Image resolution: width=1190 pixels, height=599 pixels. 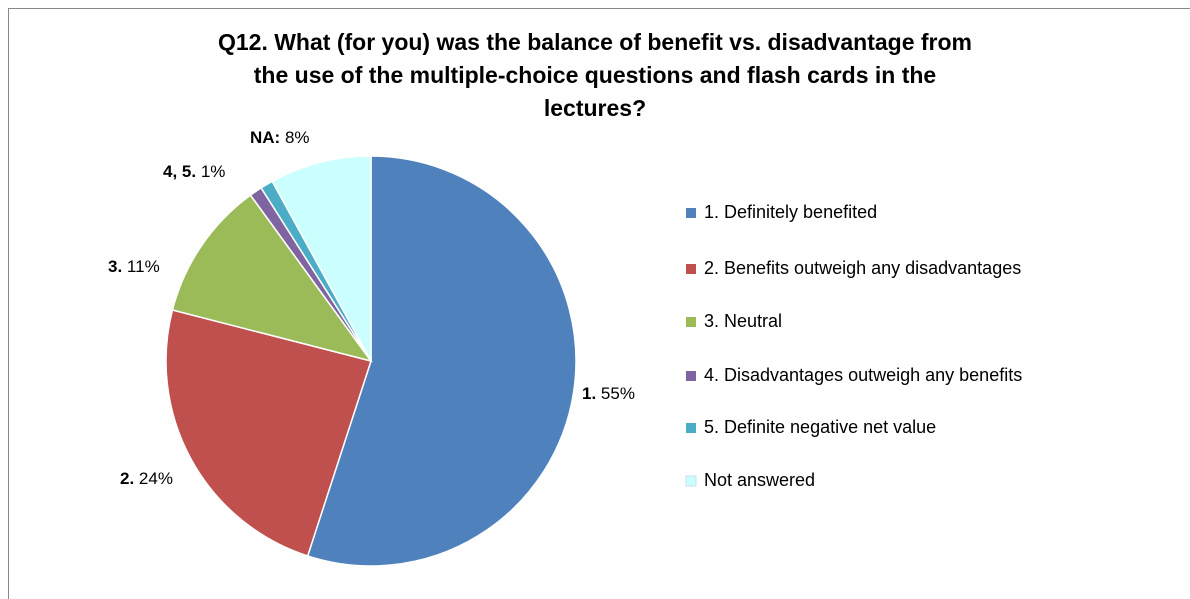 I want to click on data-label-prefix: 3., so click(x=115, y=266).